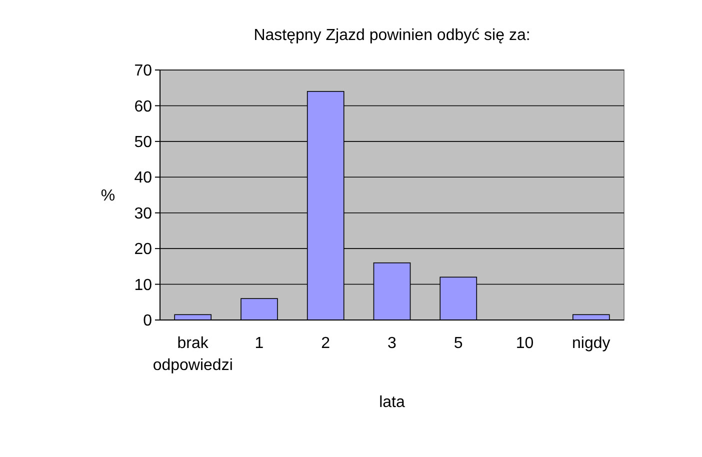  I want to click on y-tick-label: 10, so click(143, 285).